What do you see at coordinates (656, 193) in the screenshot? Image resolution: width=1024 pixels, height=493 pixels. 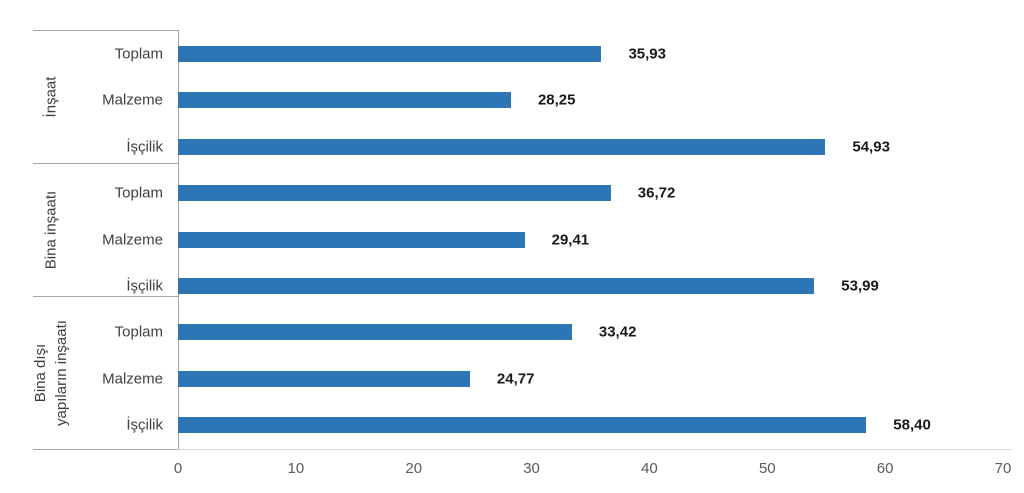 I see `value-label: 36,72` at bounding box center [656, 193].